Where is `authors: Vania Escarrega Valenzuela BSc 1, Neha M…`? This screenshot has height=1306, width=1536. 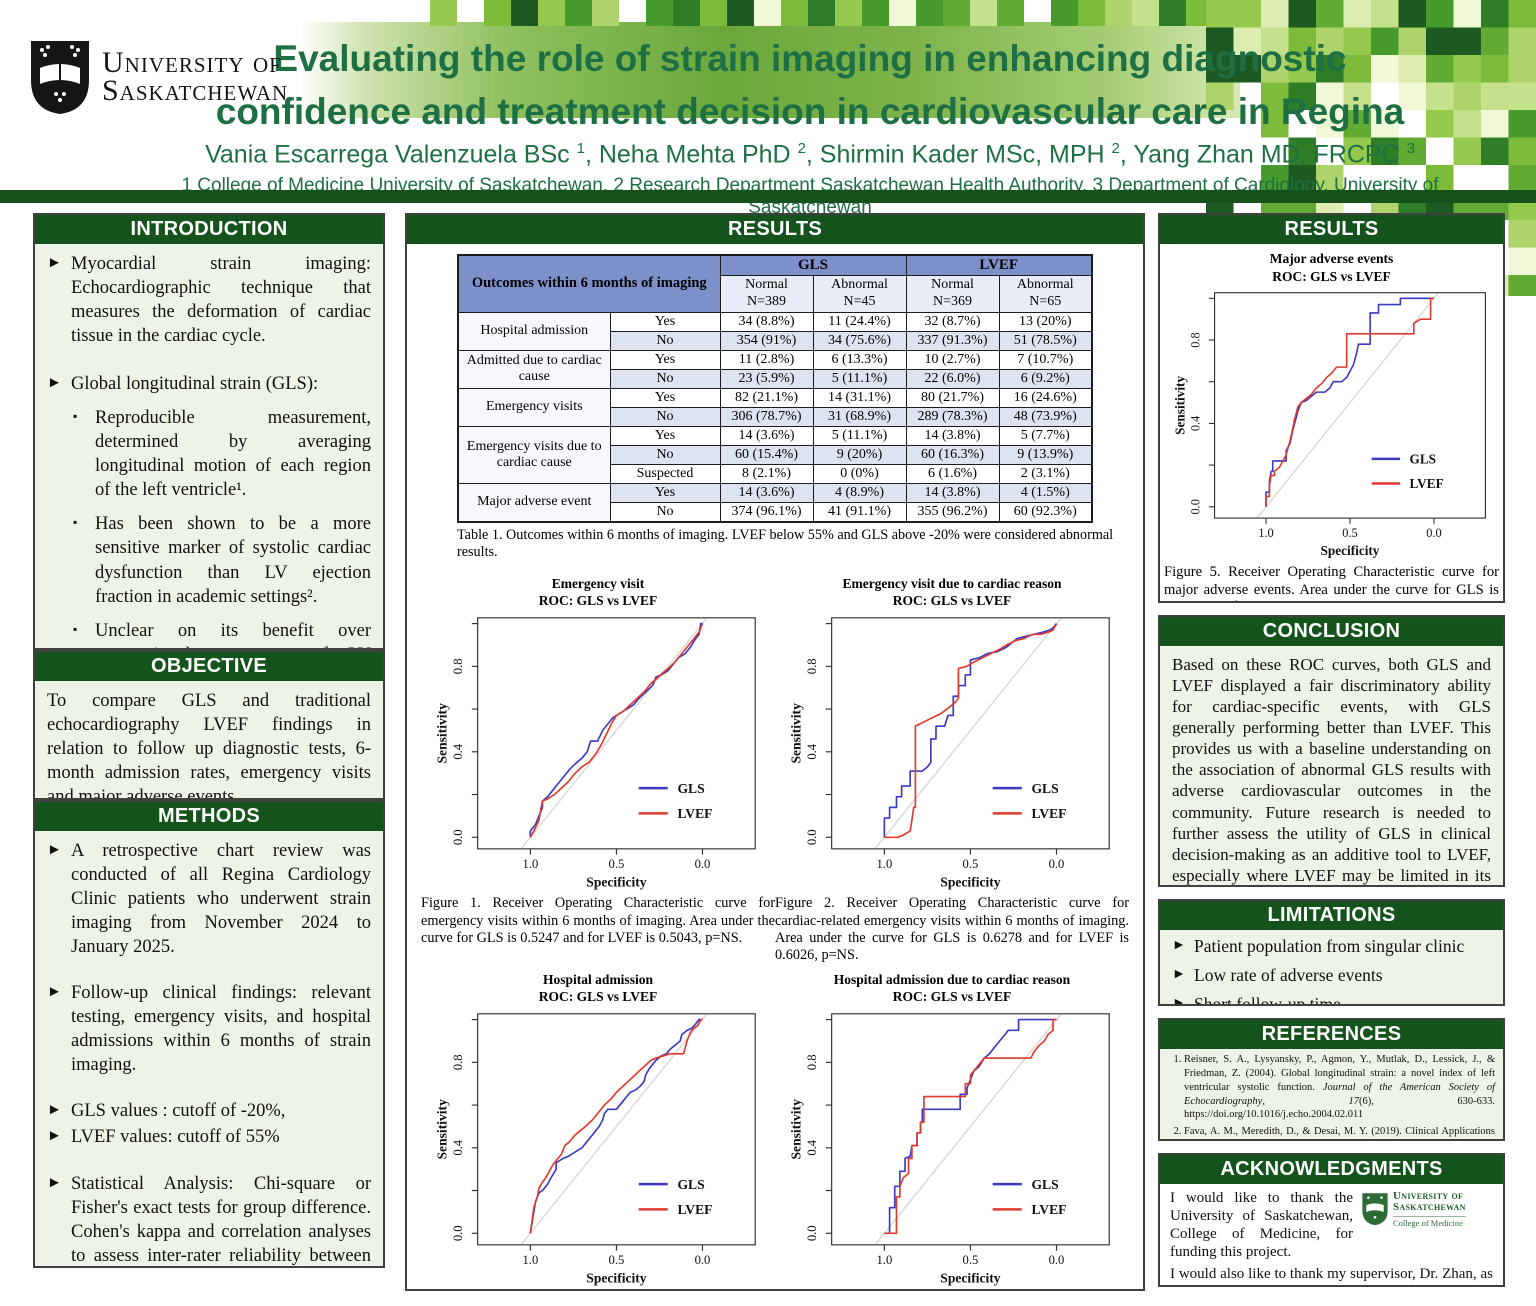
authors: Vania Escarrega Valenzuela BSc 1, Neha M… is located at coordinates (810, 154).